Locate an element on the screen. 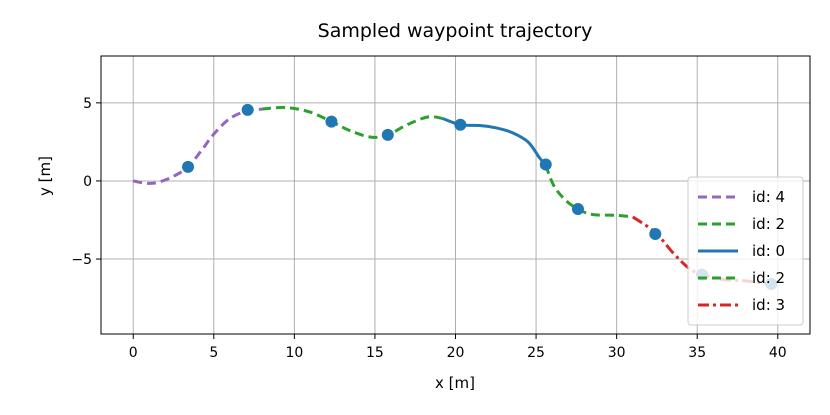 The image size is (830, 415). x-tick-label: 15 is located at coordinates (375, 353).